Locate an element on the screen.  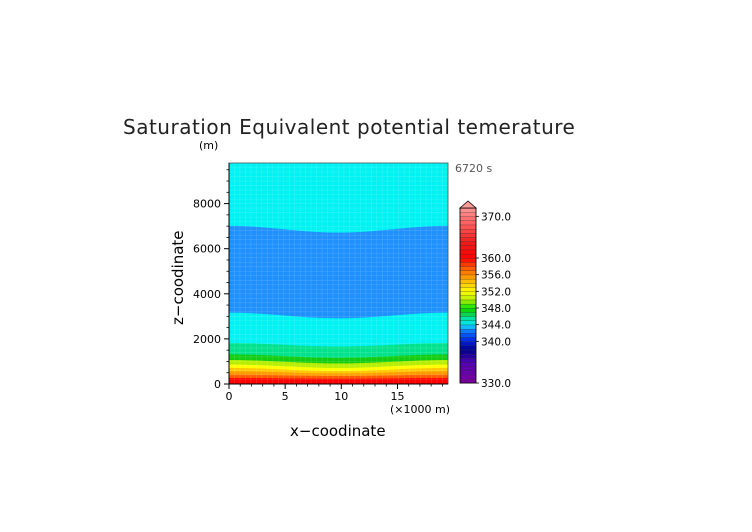
colorbar: 370.0 360.0 356.0 352.0 348.0 344.0 340.0 330.0 is located at coordinates (484, 295).